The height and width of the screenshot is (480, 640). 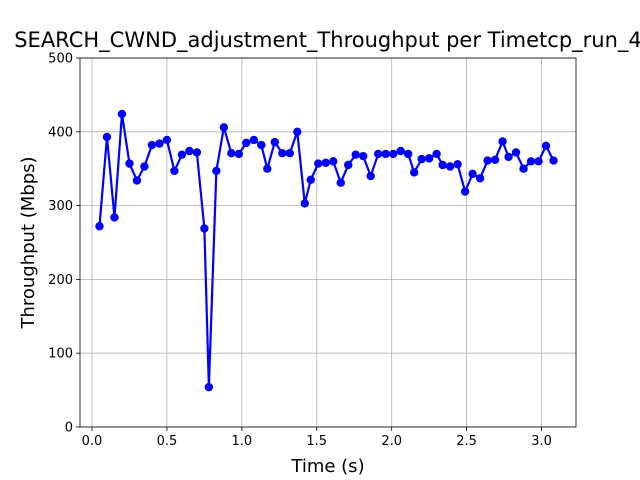 I want to click on x-tick-label: 1.0, so click(x=241, y=441).